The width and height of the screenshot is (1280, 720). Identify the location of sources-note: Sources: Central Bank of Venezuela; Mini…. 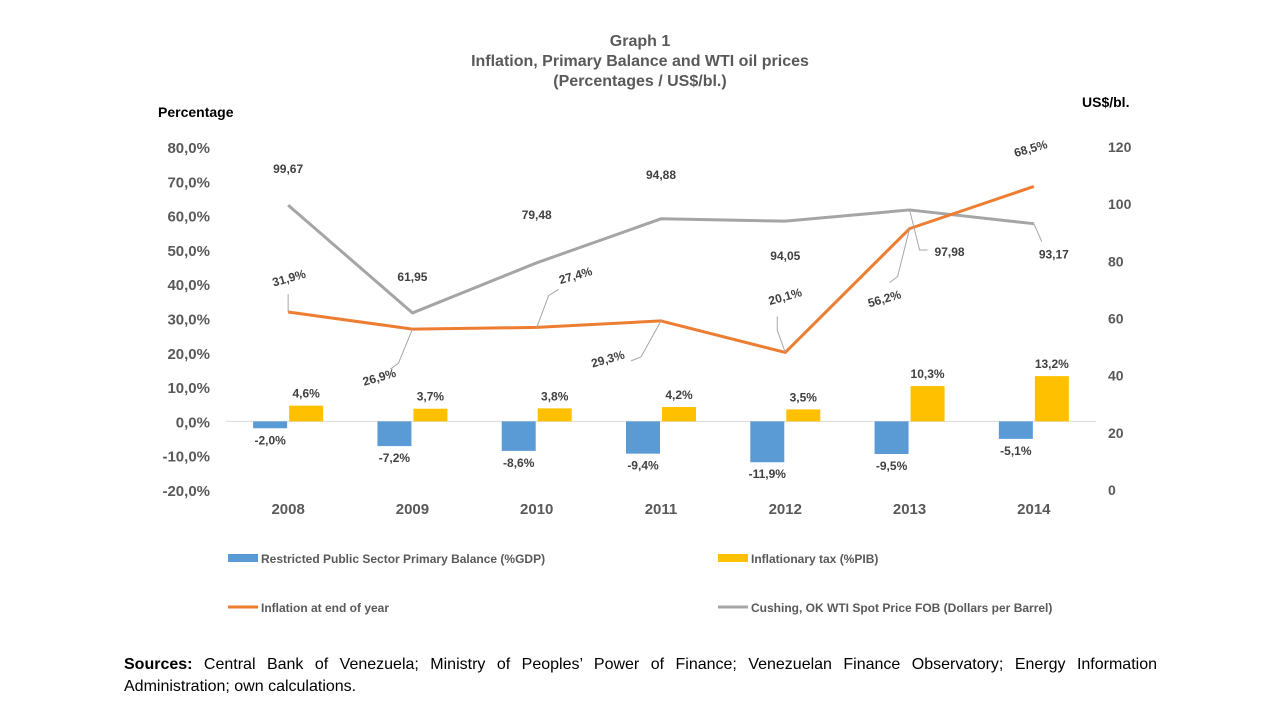
(640, 676).